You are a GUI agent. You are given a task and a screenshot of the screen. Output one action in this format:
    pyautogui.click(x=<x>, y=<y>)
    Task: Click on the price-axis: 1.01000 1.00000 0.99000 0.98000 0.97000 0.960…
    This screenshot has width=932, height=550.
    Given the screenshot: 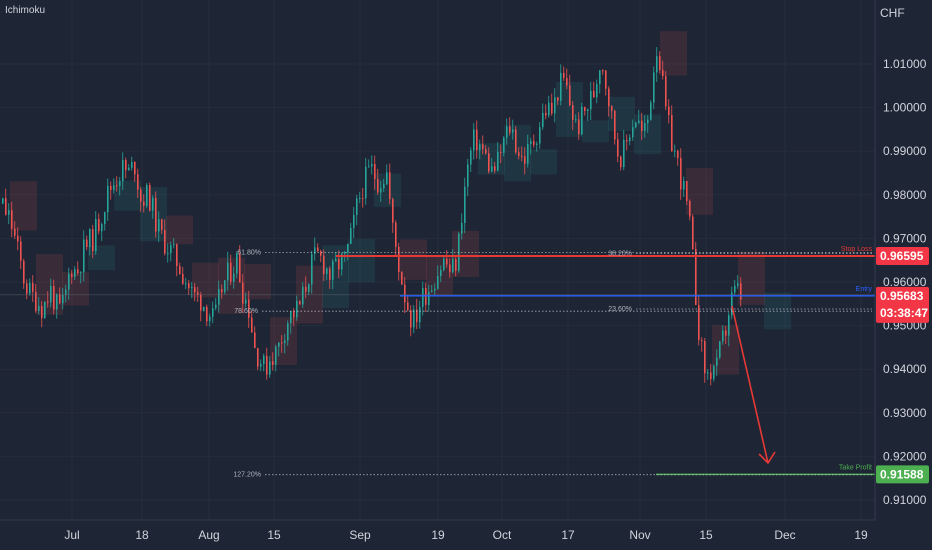 What is the action you would take?
    pyautogui.click(x=905, y=282)
    